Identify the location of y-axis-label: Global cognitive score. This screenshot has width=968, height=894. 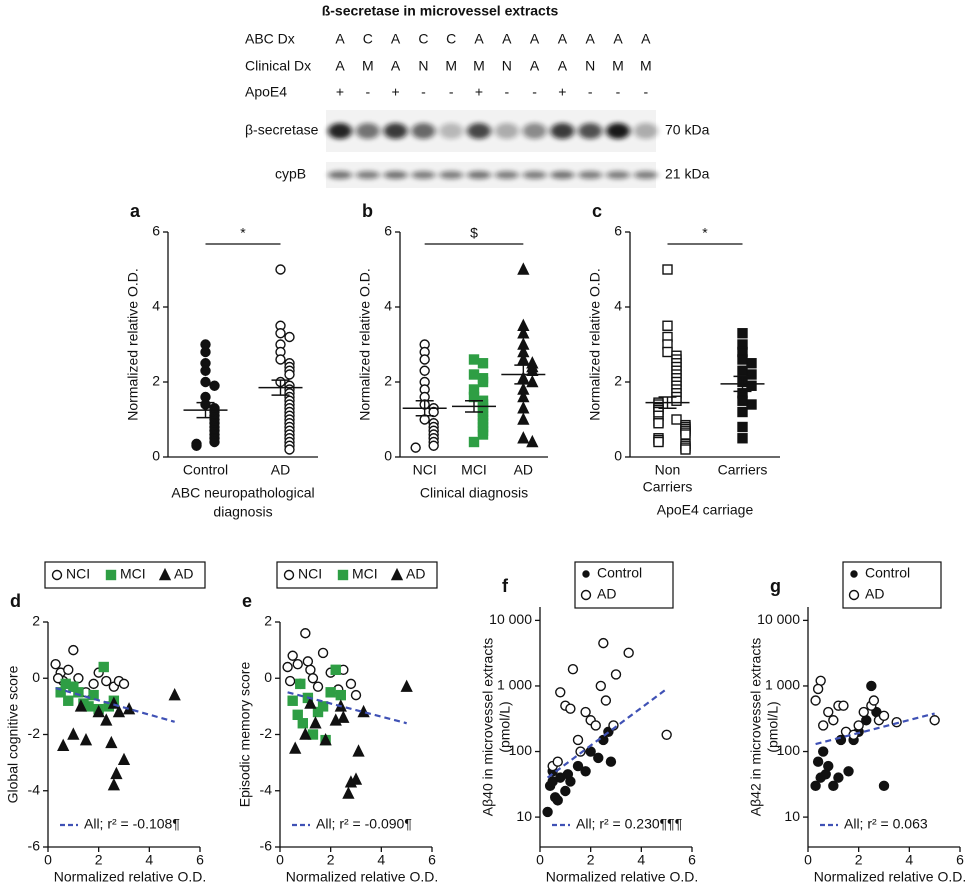
(13, 734).